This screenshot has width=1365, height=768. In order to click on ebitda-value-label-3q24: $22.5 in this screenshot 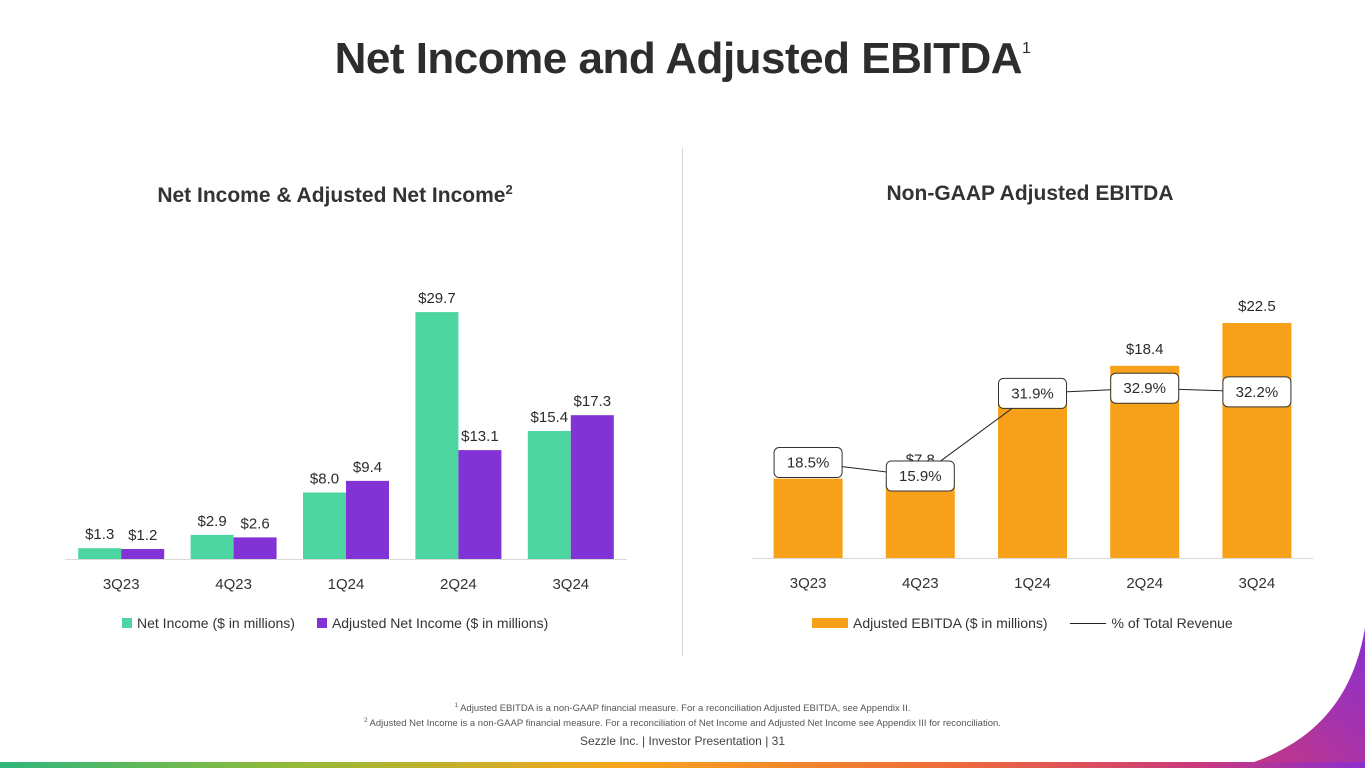, I will do `click(1257, 306)`.